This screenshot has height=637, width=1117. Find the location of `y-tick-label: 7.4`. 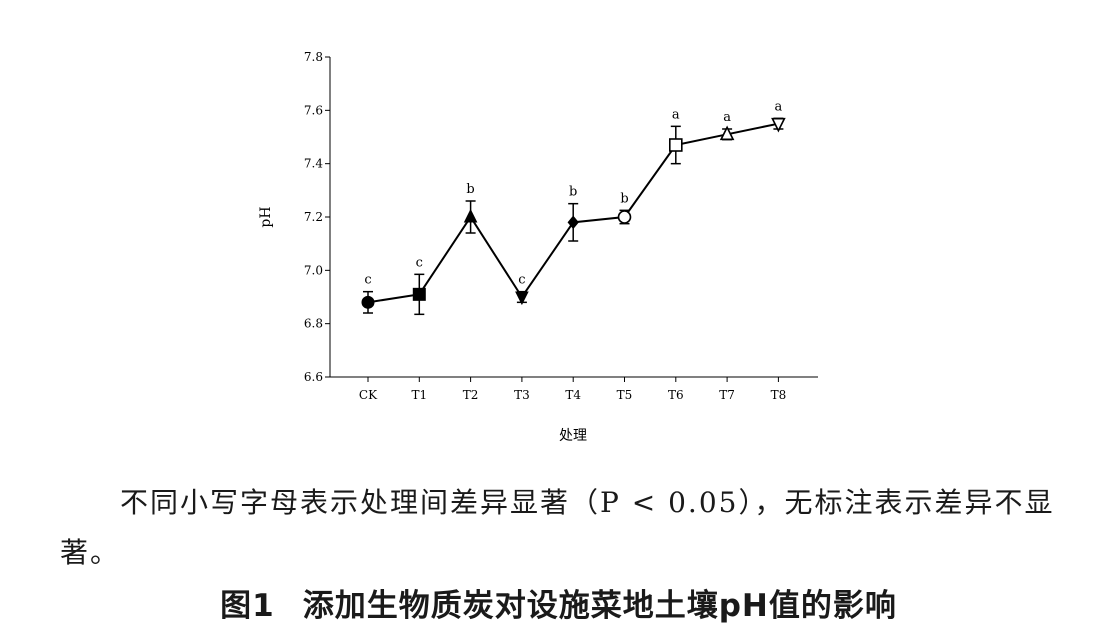

y-tick-label: 7.4 is located at coordinates (313, 164).